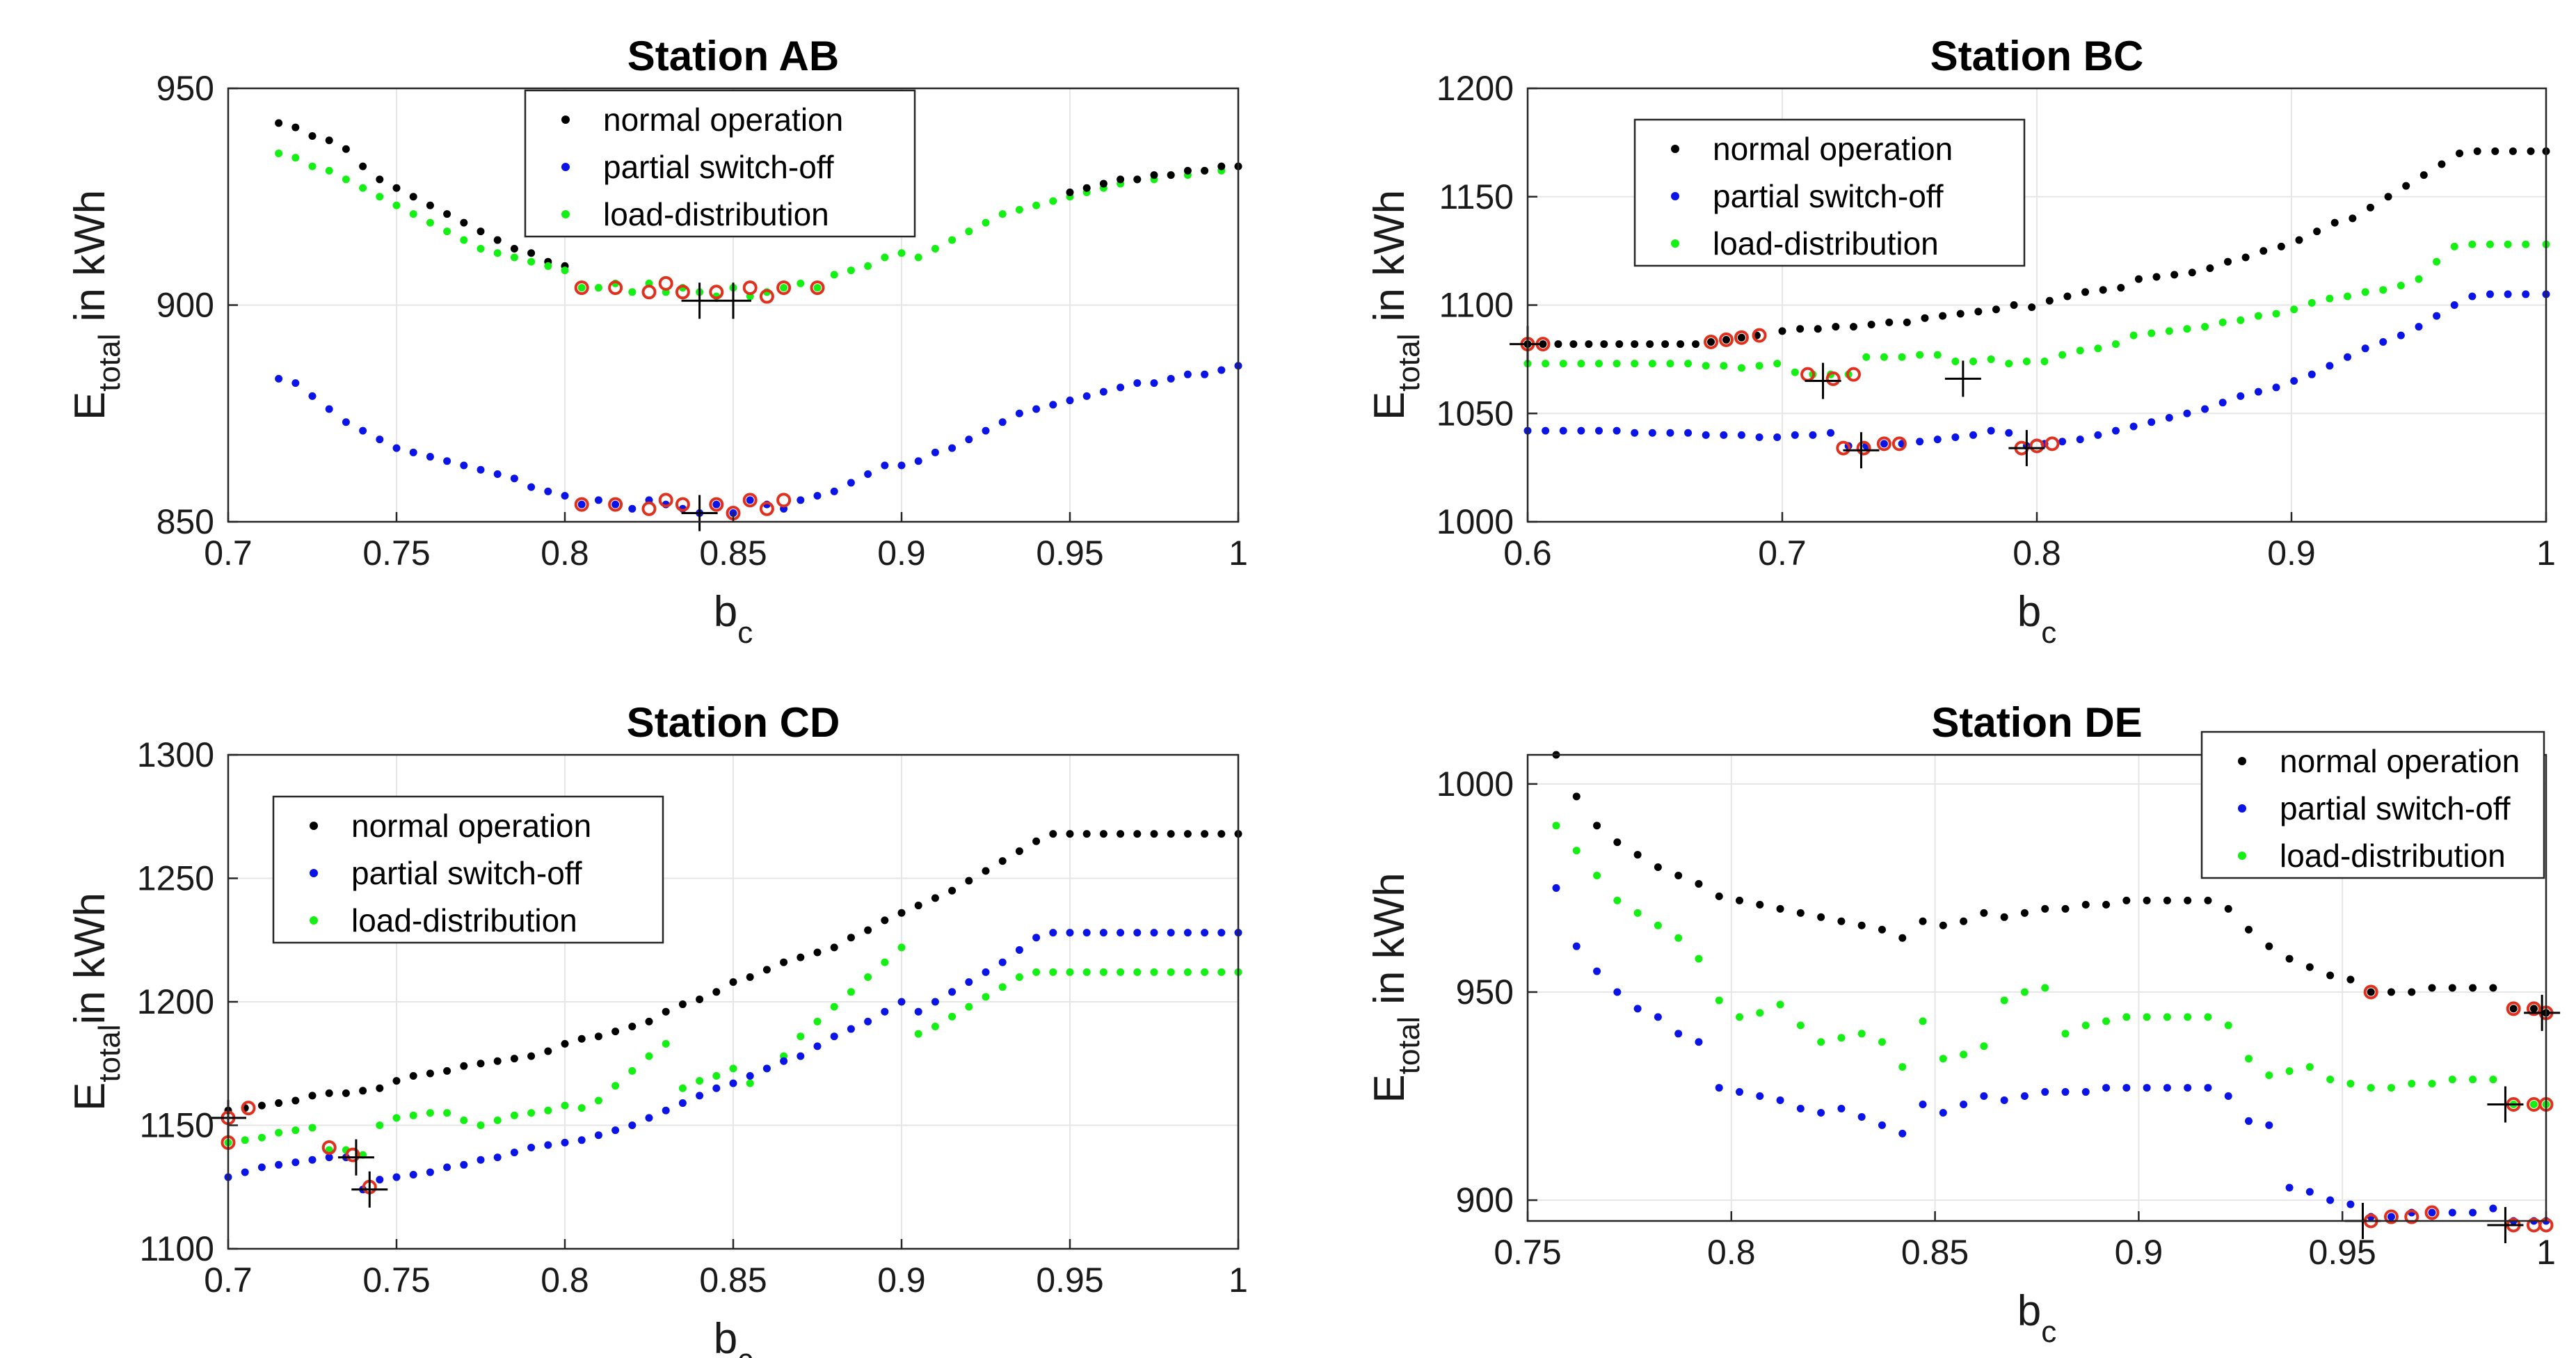 This screenshot has height=1358, width=2576. What do you see at coordinates (733, 619) in the screenshot?
I see `x-axis-label: bc` at bounding box center [733, 619].